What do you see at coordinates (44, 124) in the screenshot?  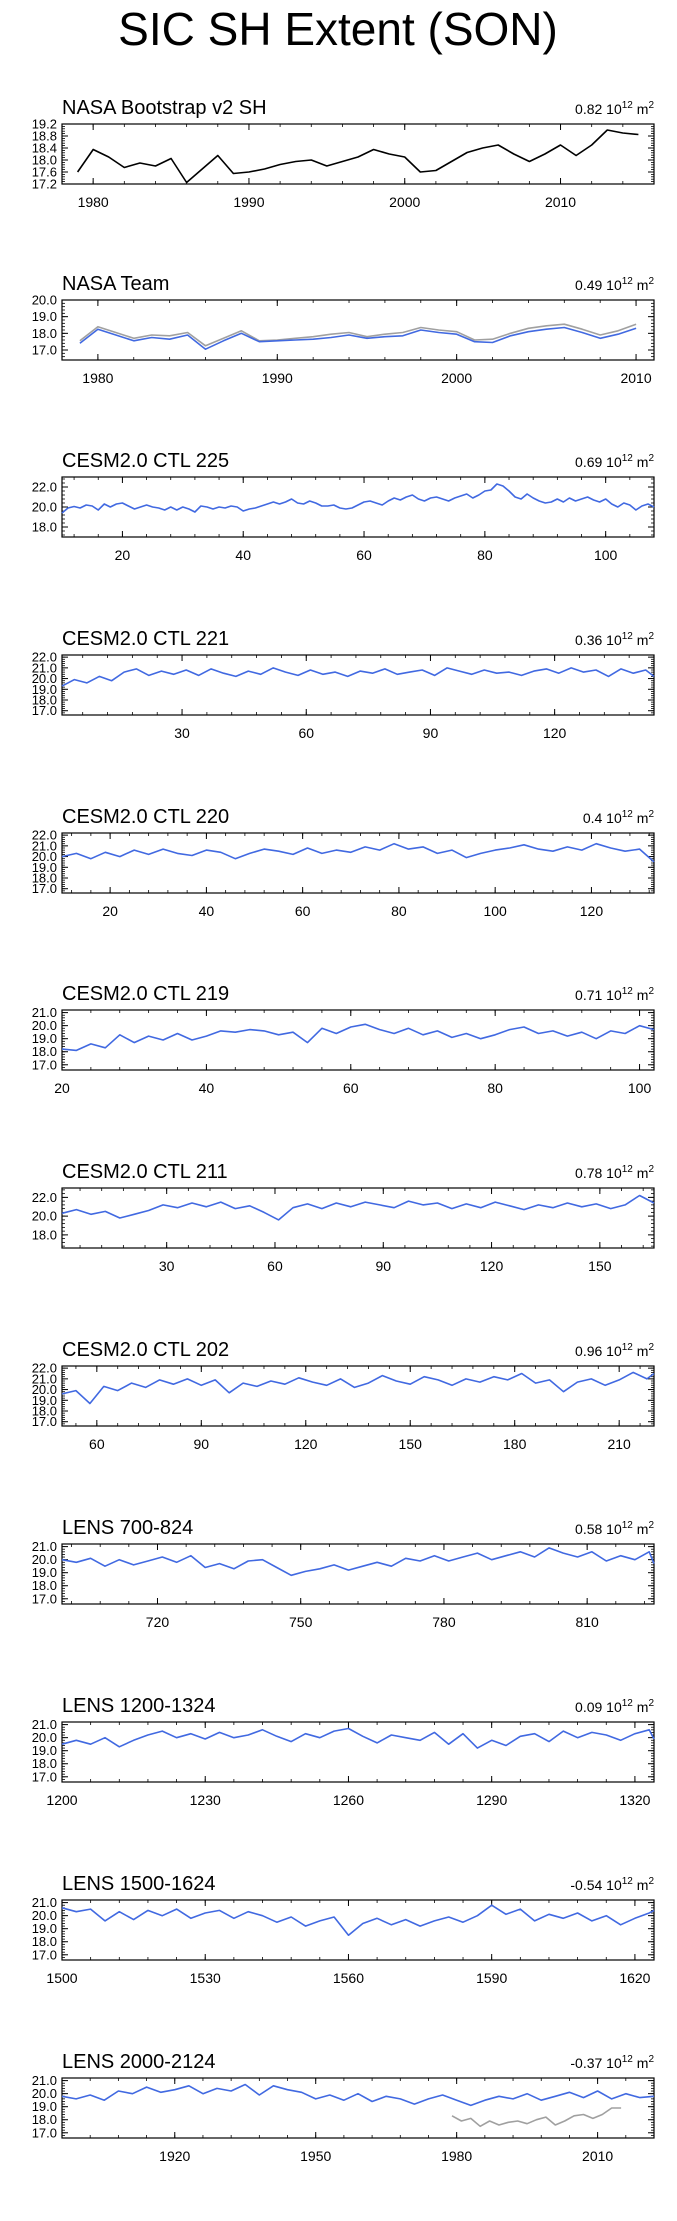 I see `y-tick-label: 19.2` at bounding box center [44, 124].